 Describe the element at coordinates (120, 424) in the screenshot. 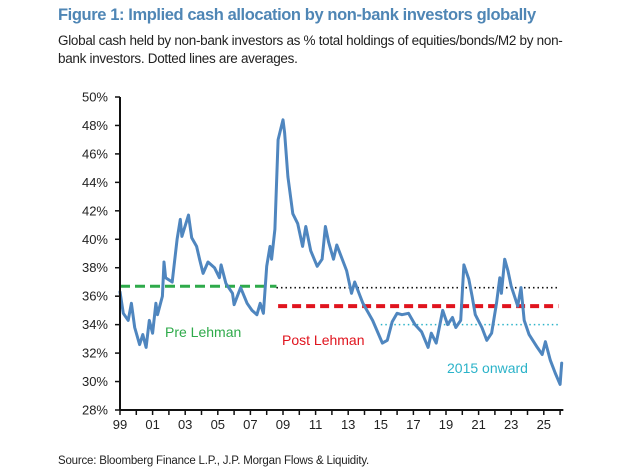

I see `x-tick-label: 99` at that location.